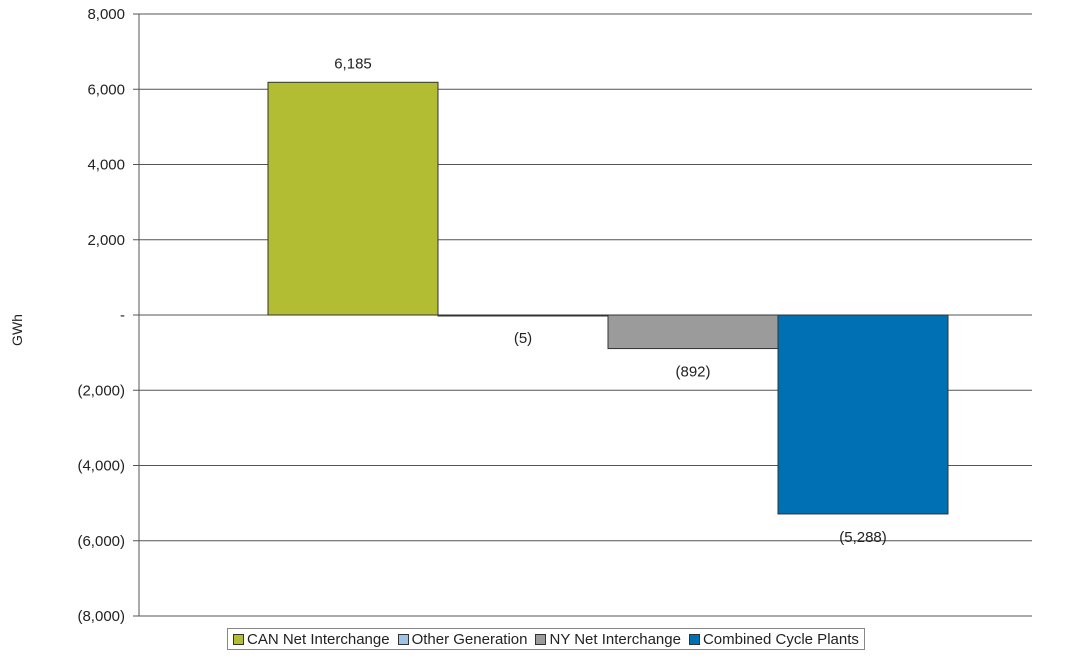 This screenshot has width=1071, height=658. I want to click on legend-item: NY Net Interchange, so click(608, 639).